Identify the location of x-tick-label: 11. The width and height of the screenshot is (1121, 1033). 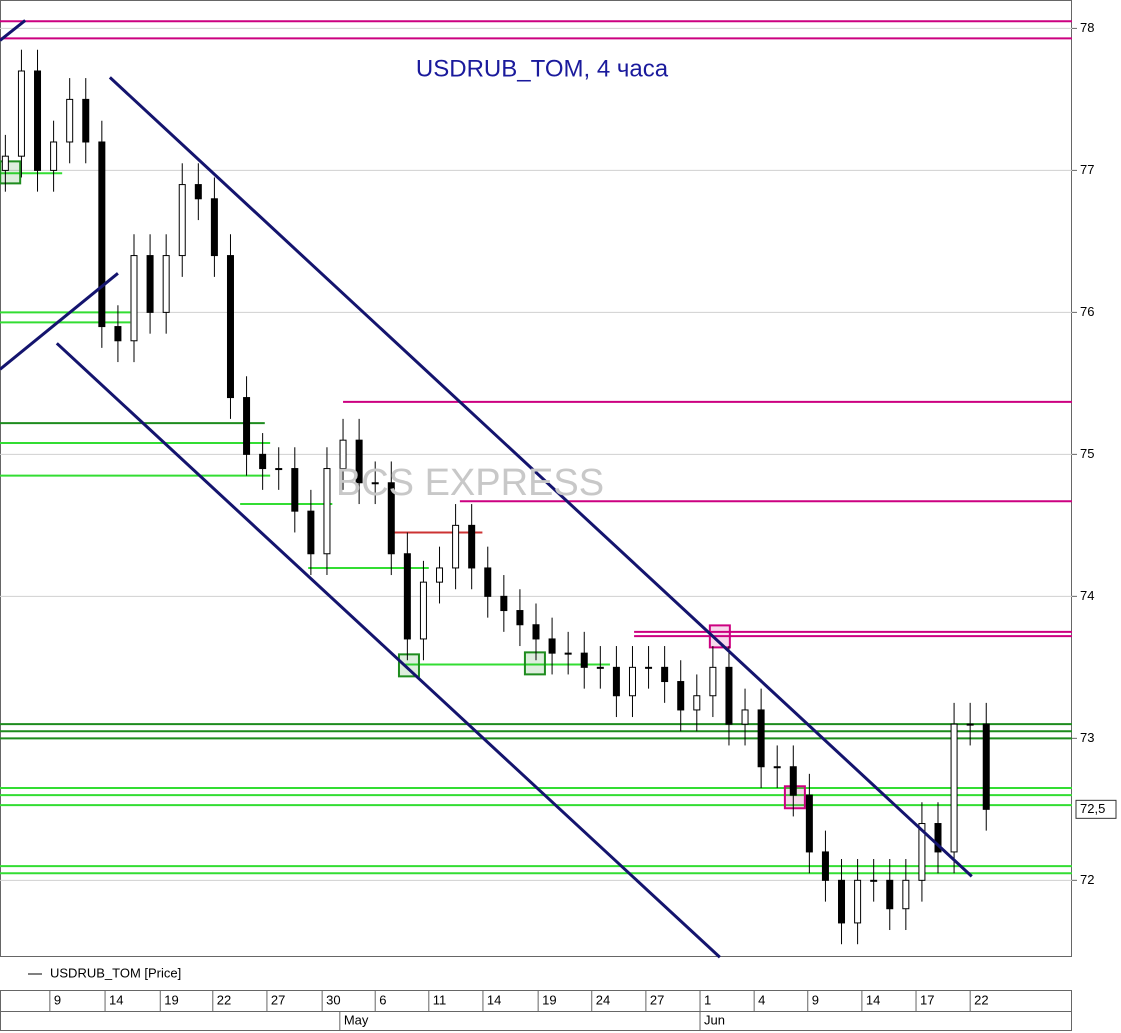
(440, 999).